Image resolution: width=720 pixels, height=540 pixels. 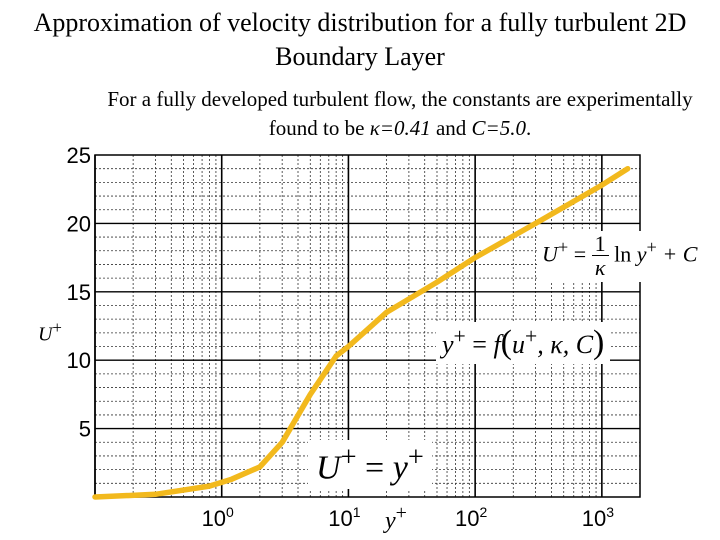 What do you see at coordinates (550, 254) in the screenshot?
I see `log-law-lhs: U` at bounding box center [550, 254].